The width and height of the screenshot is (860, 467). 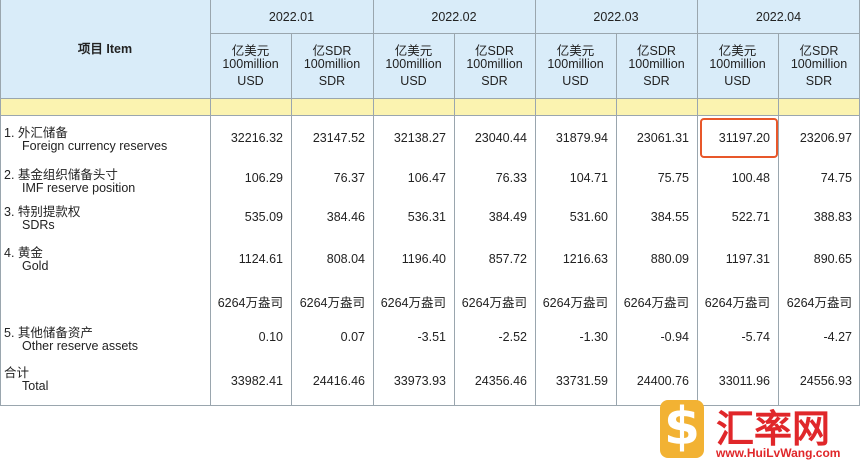 What do you see at coordinates (825, 380) in the screenshot?
I see `cell: 24556.93` at bounding box center [825, 380].